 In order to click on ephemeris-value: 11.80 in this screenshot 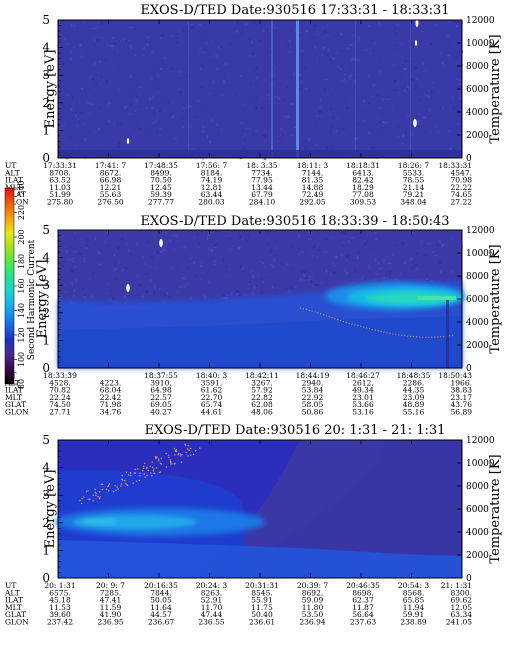, I will do `click(313, 607)`.